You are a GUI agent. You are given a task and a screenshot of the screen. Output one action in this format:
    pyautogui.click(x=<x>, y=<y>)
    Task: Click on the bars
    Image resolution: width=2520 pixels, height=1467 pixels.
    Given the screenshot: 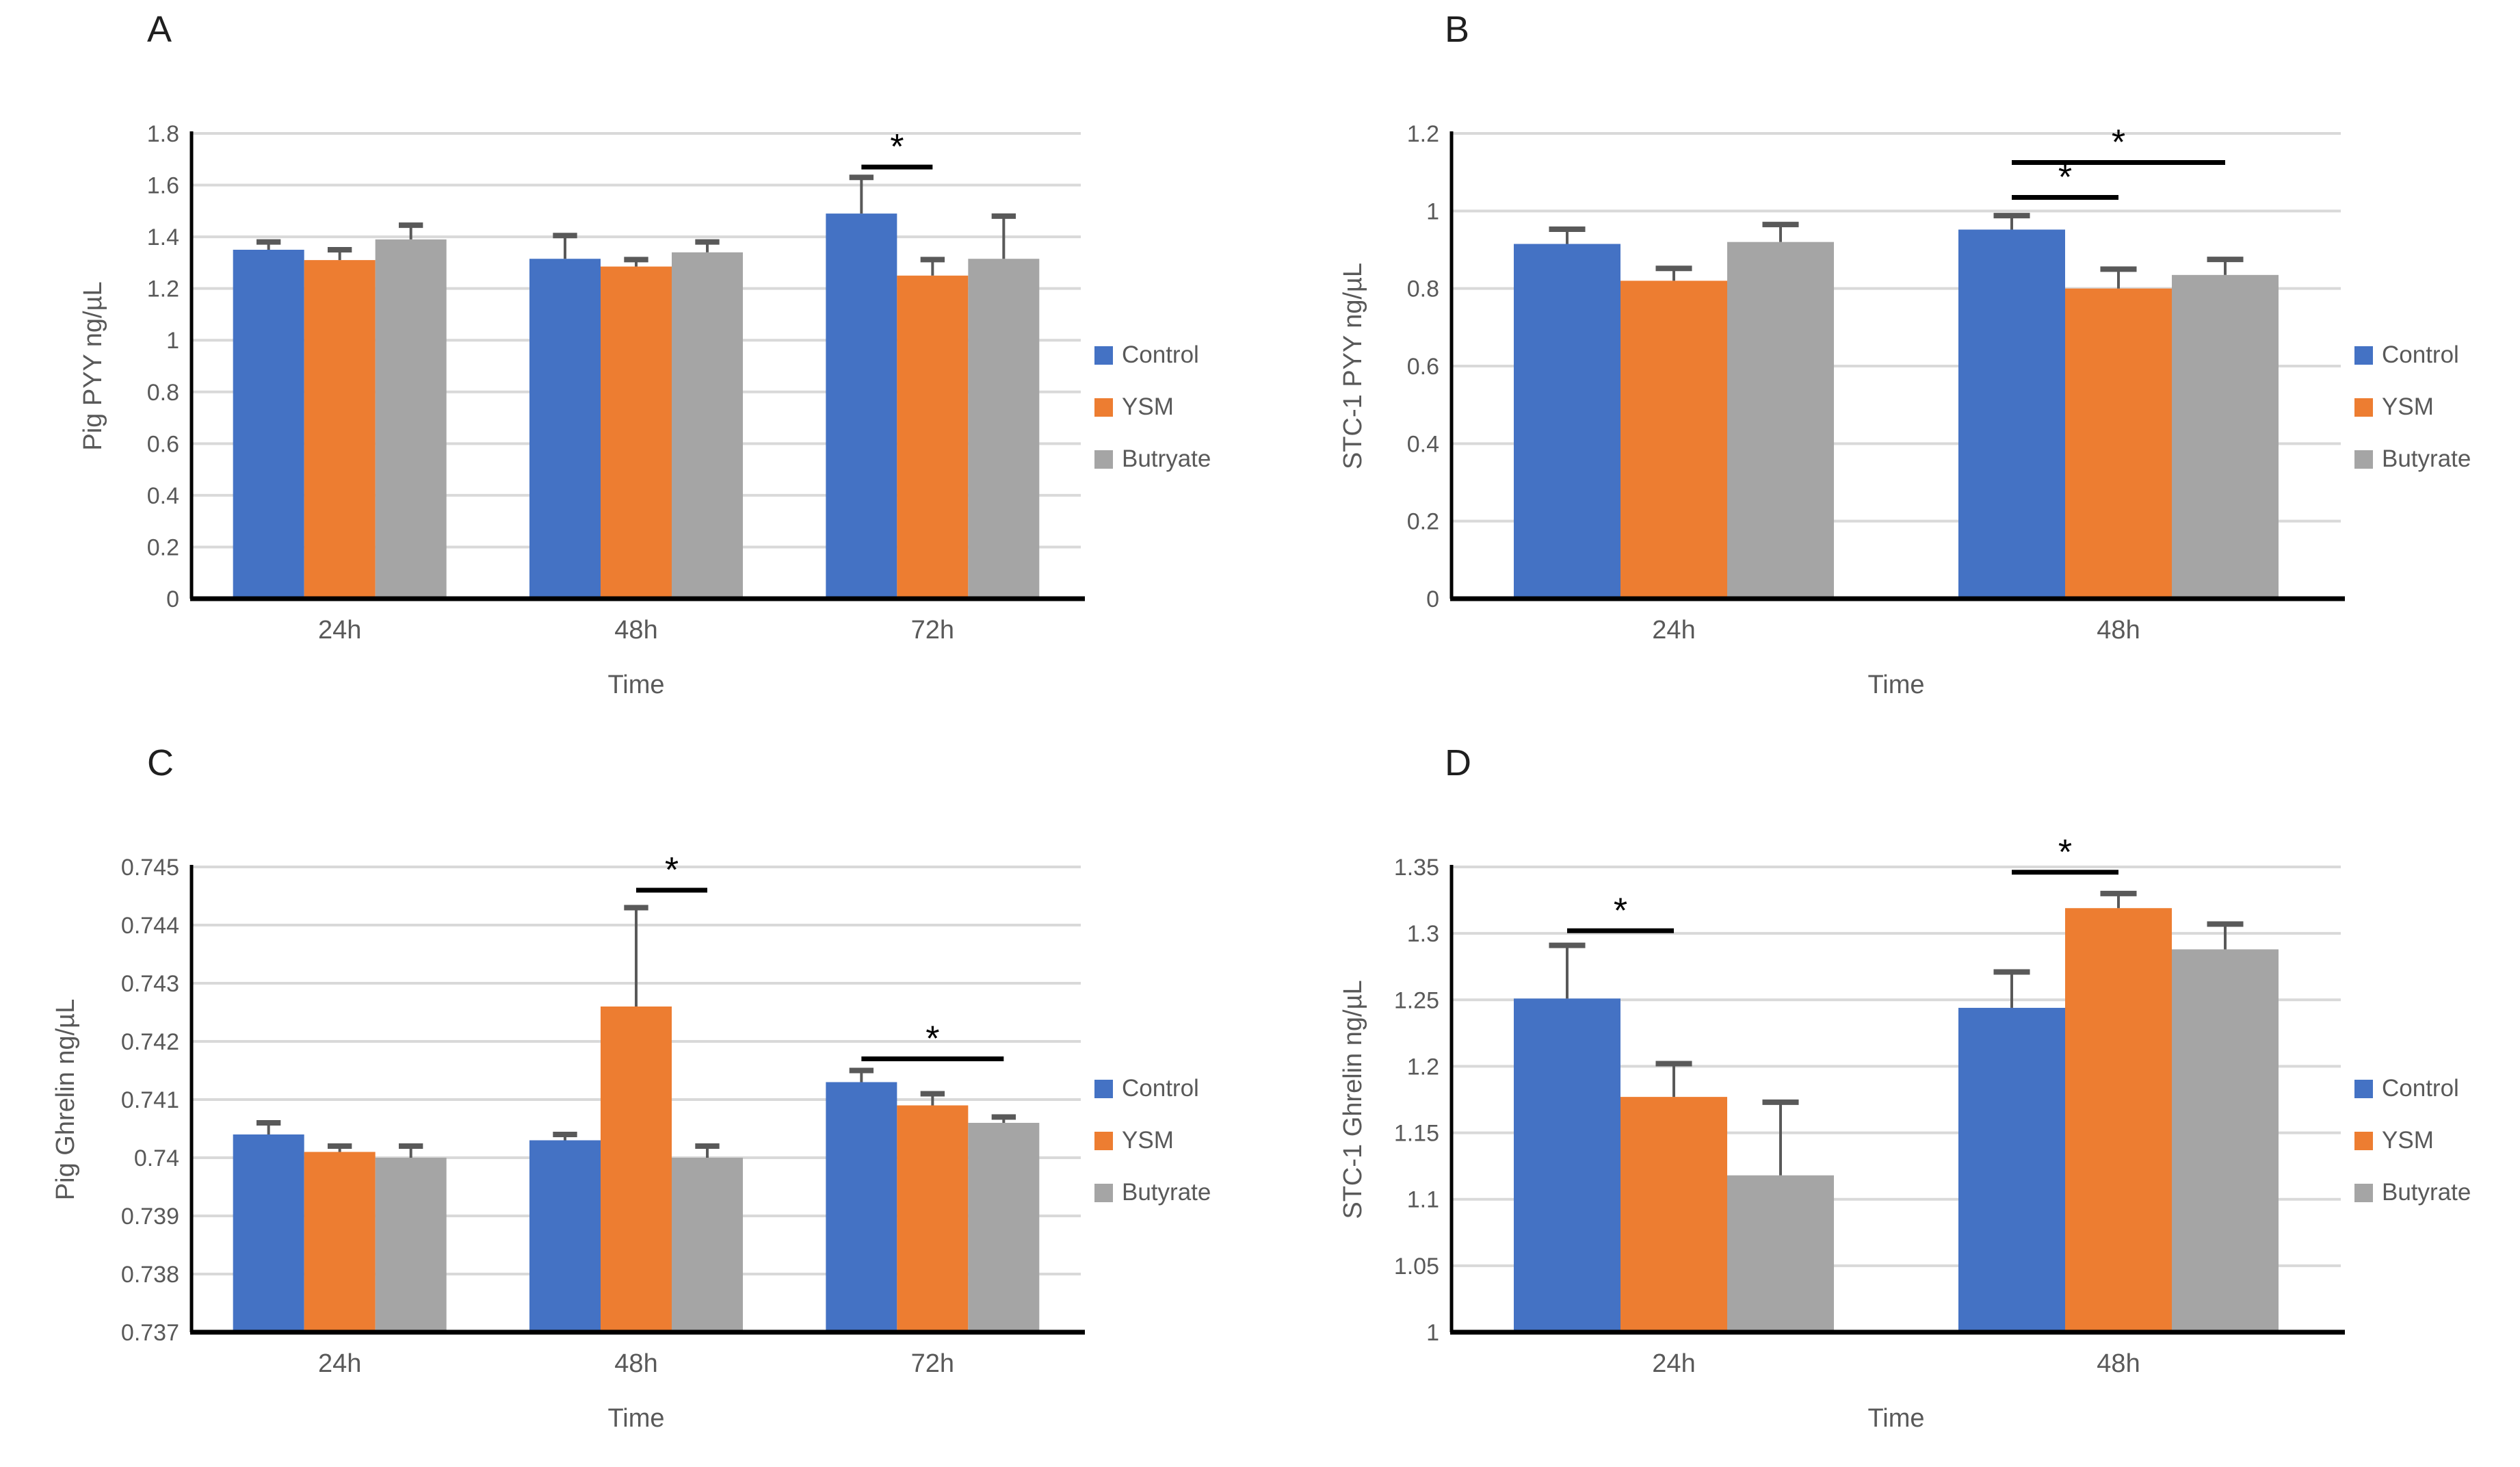 What is the action you would take?
    pyautogui.click(x=636, y=406)
    